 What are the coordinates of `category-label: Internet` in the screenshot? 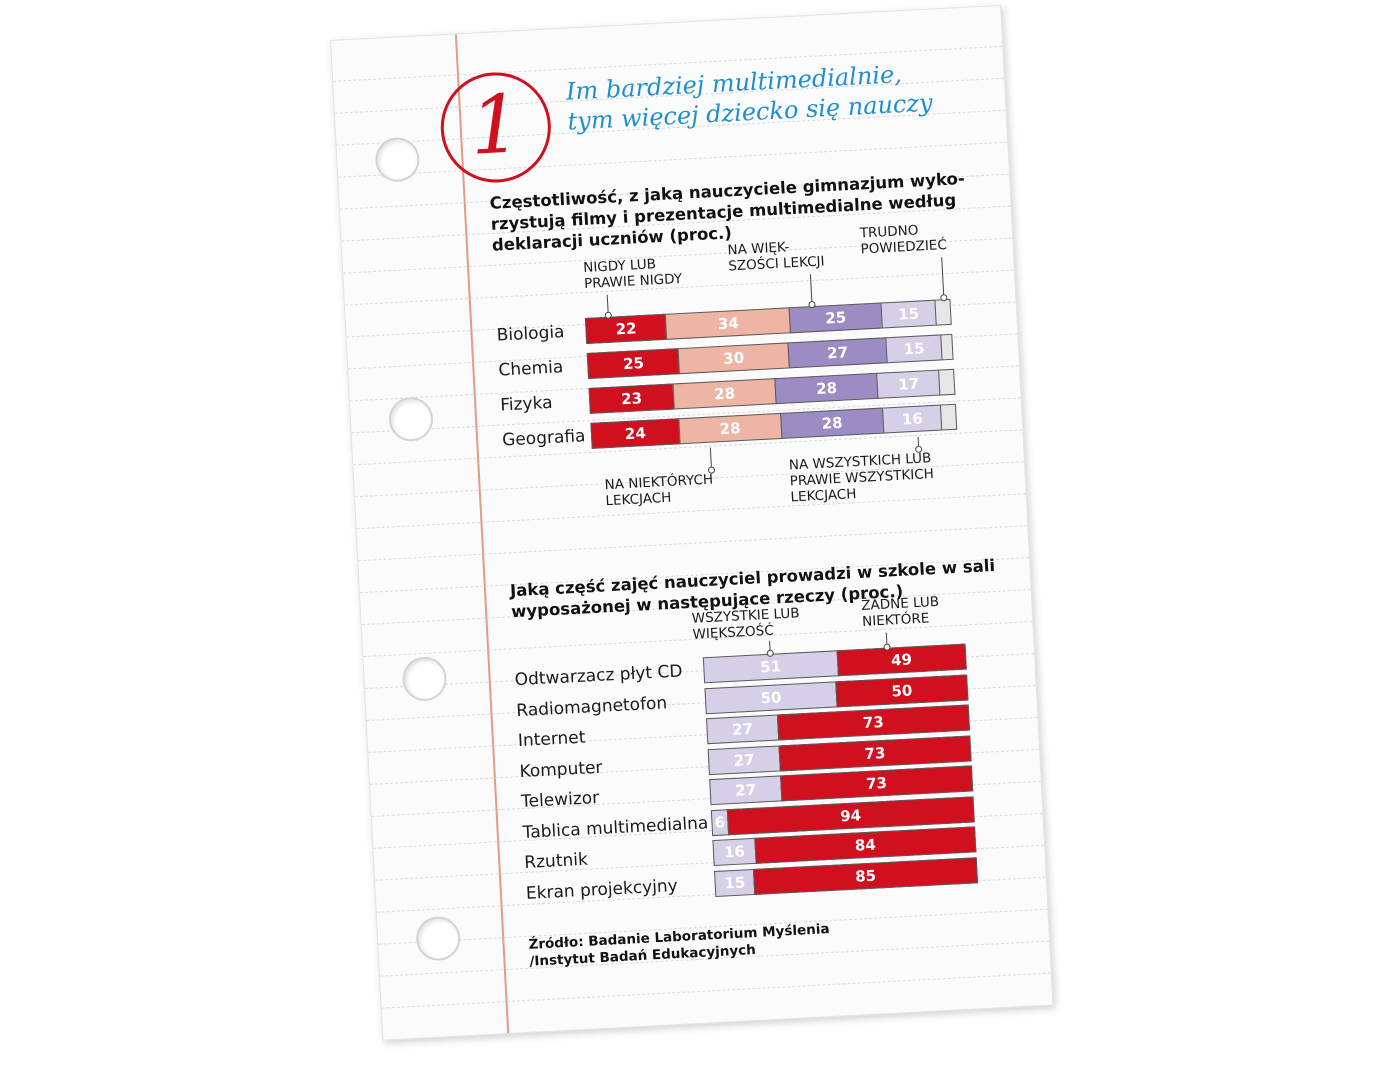 It's located at (551, 739).